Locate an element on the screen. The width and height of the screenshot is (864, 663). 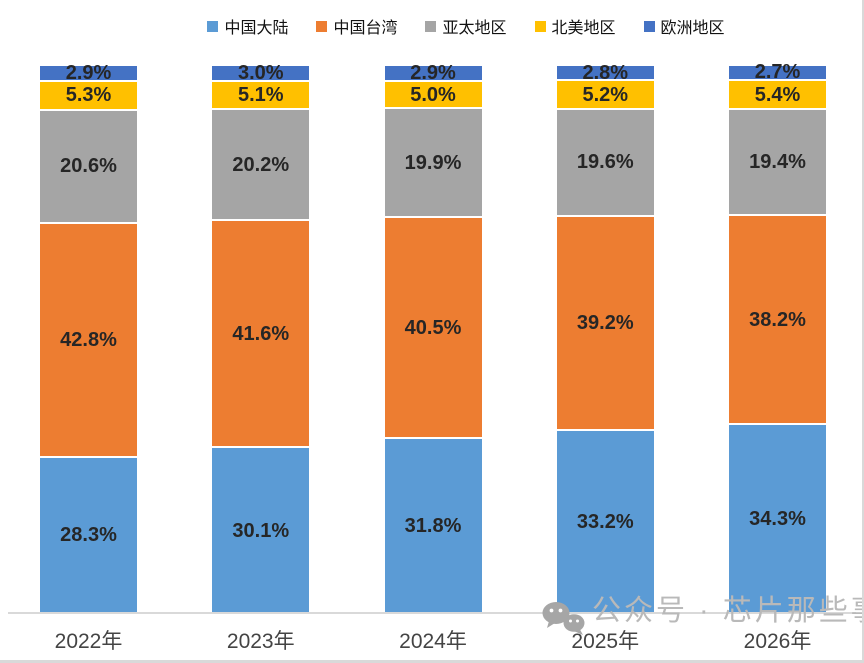
segment-value-label: 20.2% is located at coordinates (261, 164).